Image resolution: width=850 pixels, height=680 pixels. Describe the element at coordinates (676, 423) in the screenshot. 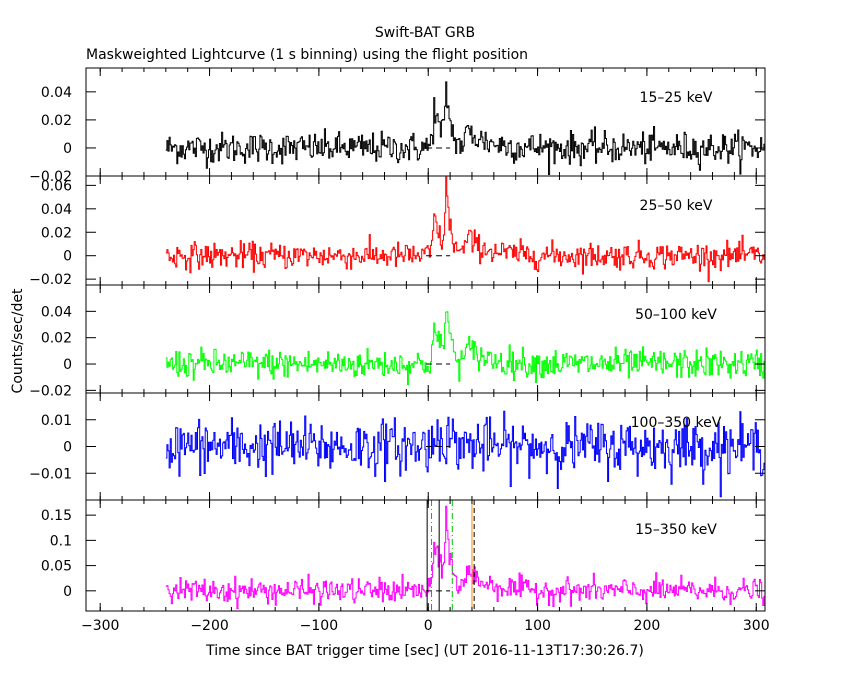

I see `energy-band-label: 100–350 keV` at that location.